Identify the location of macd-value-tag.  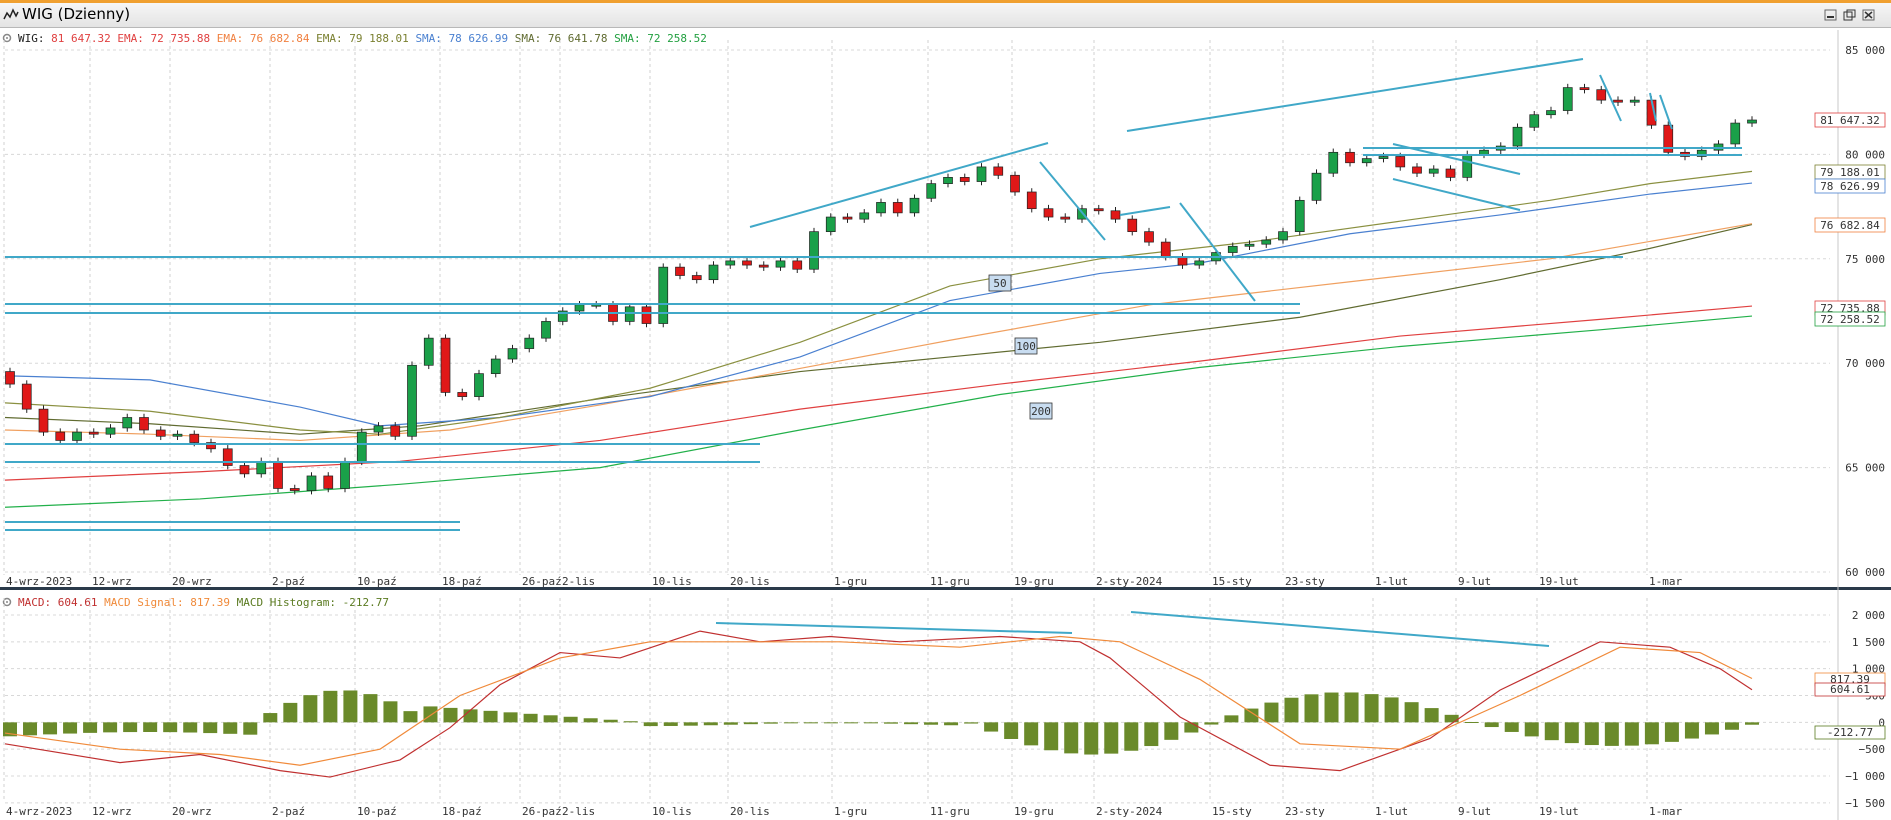
(1850, 732).